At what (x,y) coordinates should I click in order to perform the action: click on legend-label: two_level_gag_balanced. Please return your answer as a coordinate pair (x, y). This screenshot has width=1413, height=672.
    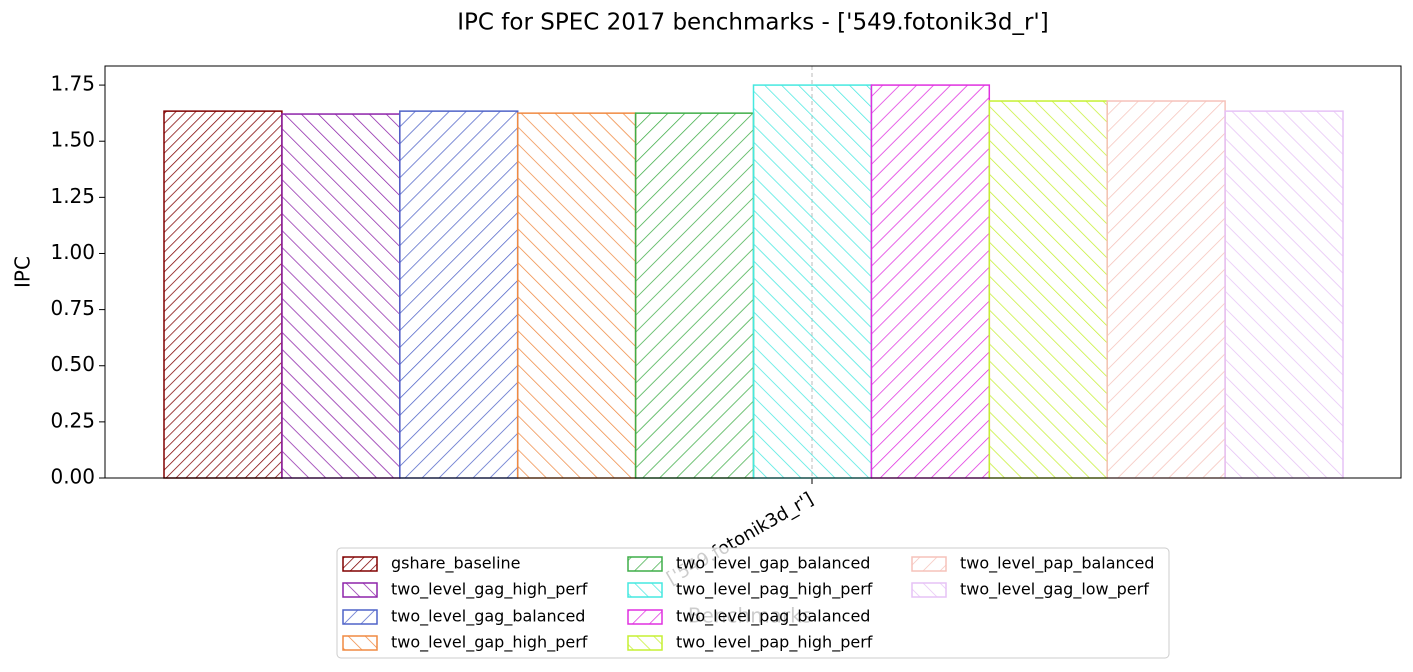
    Looking at the image, I should click on (488, 617).